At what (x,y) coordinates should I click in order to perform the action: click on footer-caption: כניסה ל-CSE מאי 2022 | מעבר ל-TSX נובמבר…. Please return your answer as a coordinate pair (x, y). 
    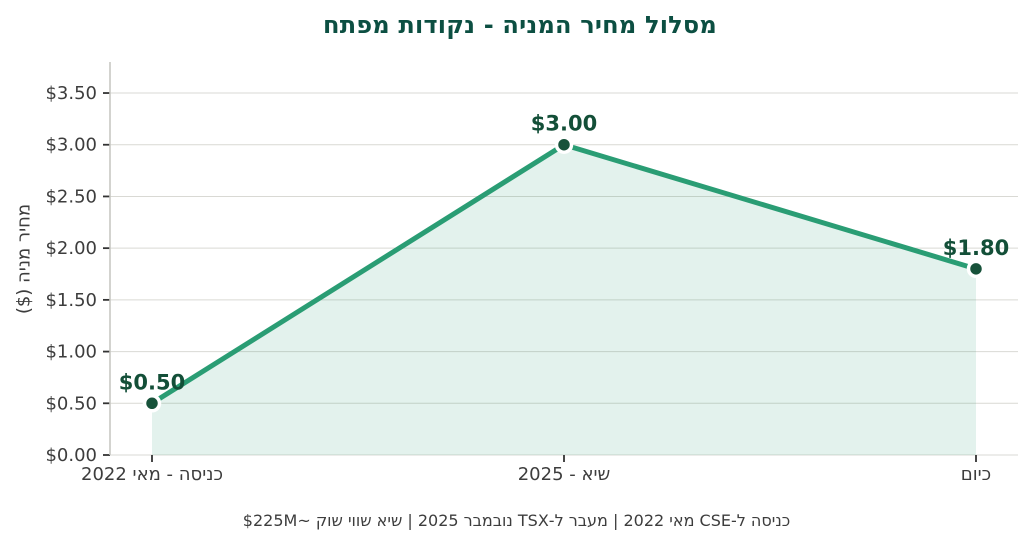
    Looking at the image, I should click on (516, 520).